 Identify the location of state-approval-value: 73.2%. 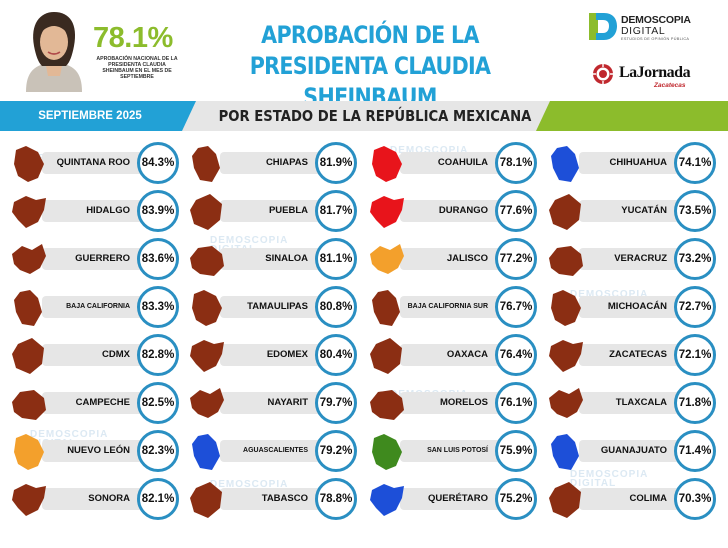
(695, 259).